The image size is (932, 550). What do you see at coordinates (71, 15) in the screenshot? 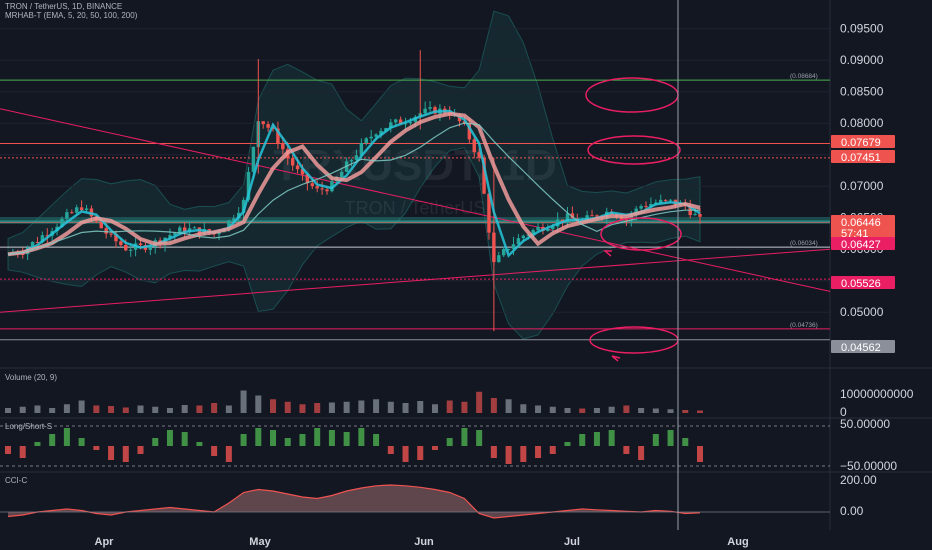
I see `indicator-title: MRHAB-T (EMA, 5, 20, 50, 100, 200)` at bounding box center [71, 15].